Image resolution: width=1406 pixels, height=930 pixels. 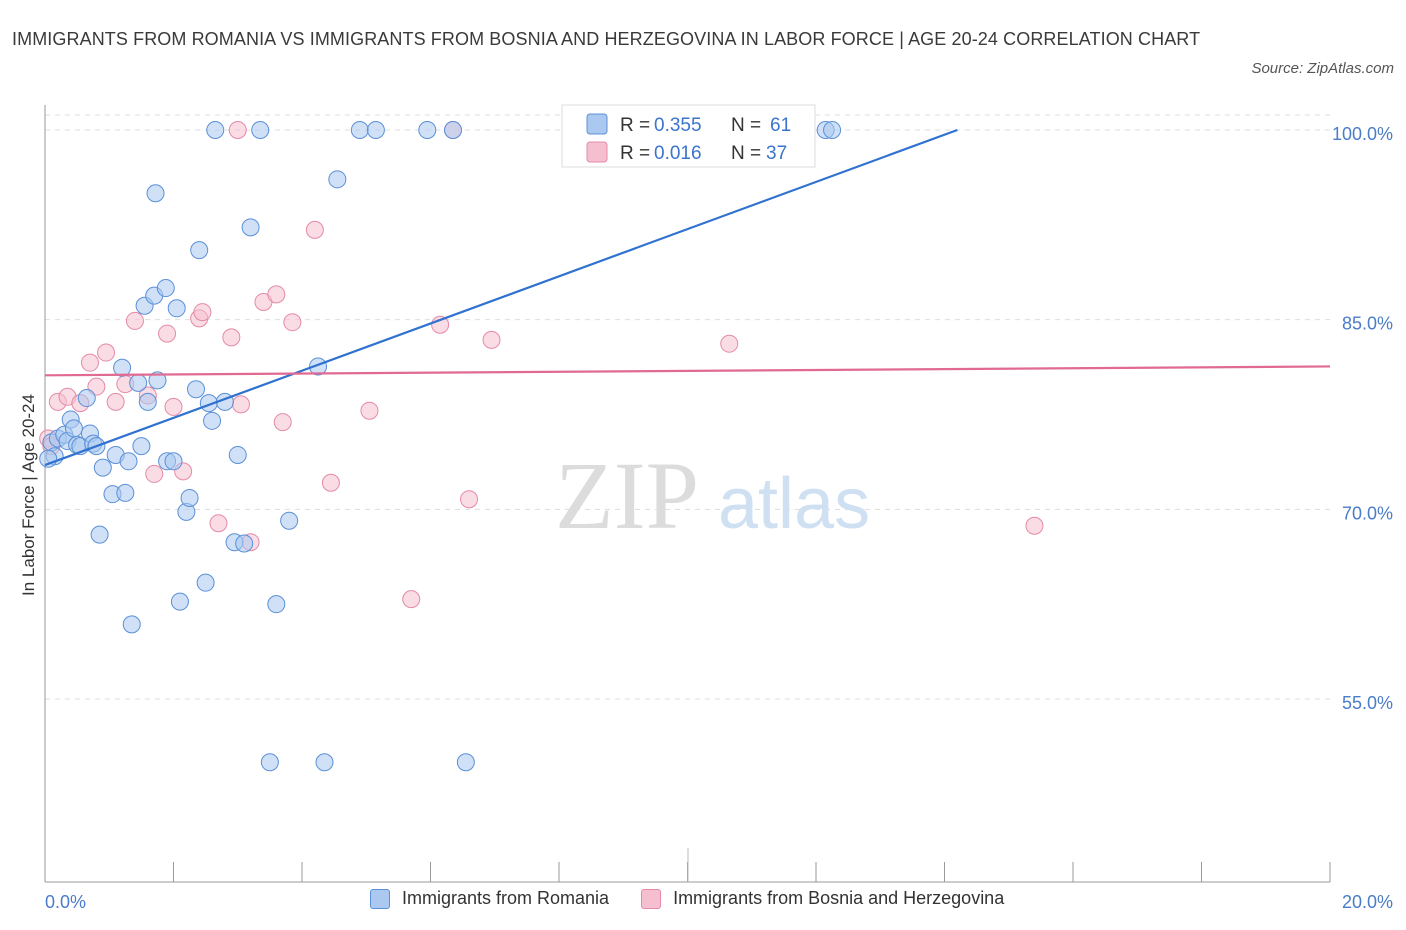 I want to click on y-tick-label-0: 55.0%, so click(x=1367, y=703).